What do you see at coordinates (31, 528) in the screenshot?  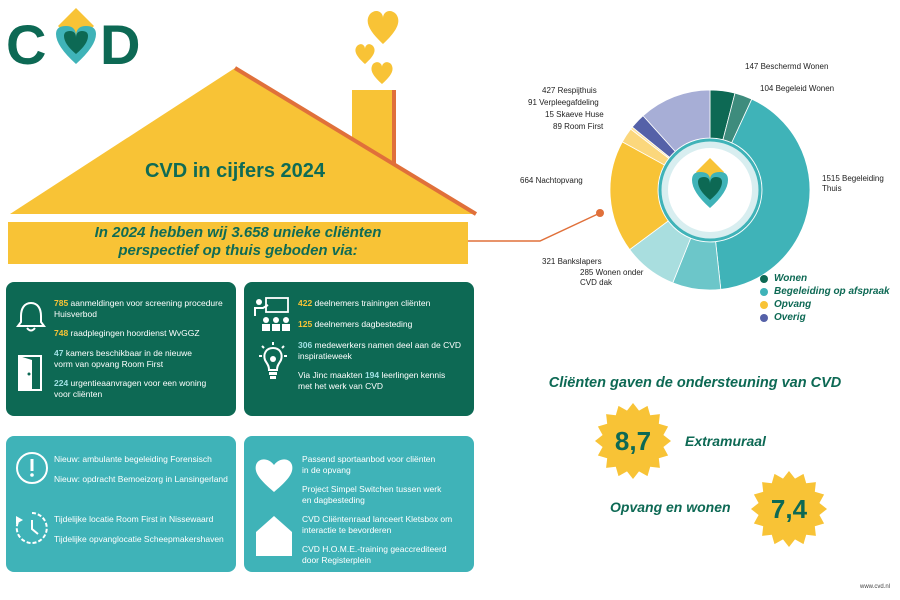 I see `clock-icon` at bounding box center [31, 528].